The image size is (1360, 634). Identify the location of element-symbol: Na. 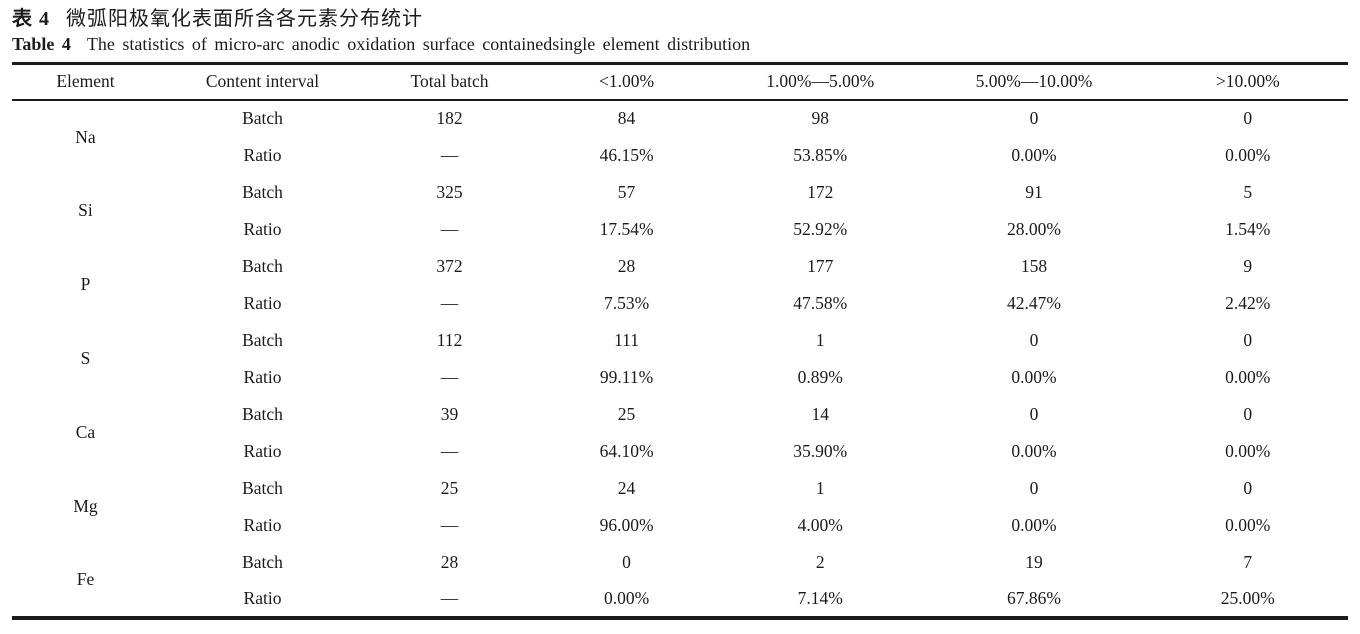
(85, 136).